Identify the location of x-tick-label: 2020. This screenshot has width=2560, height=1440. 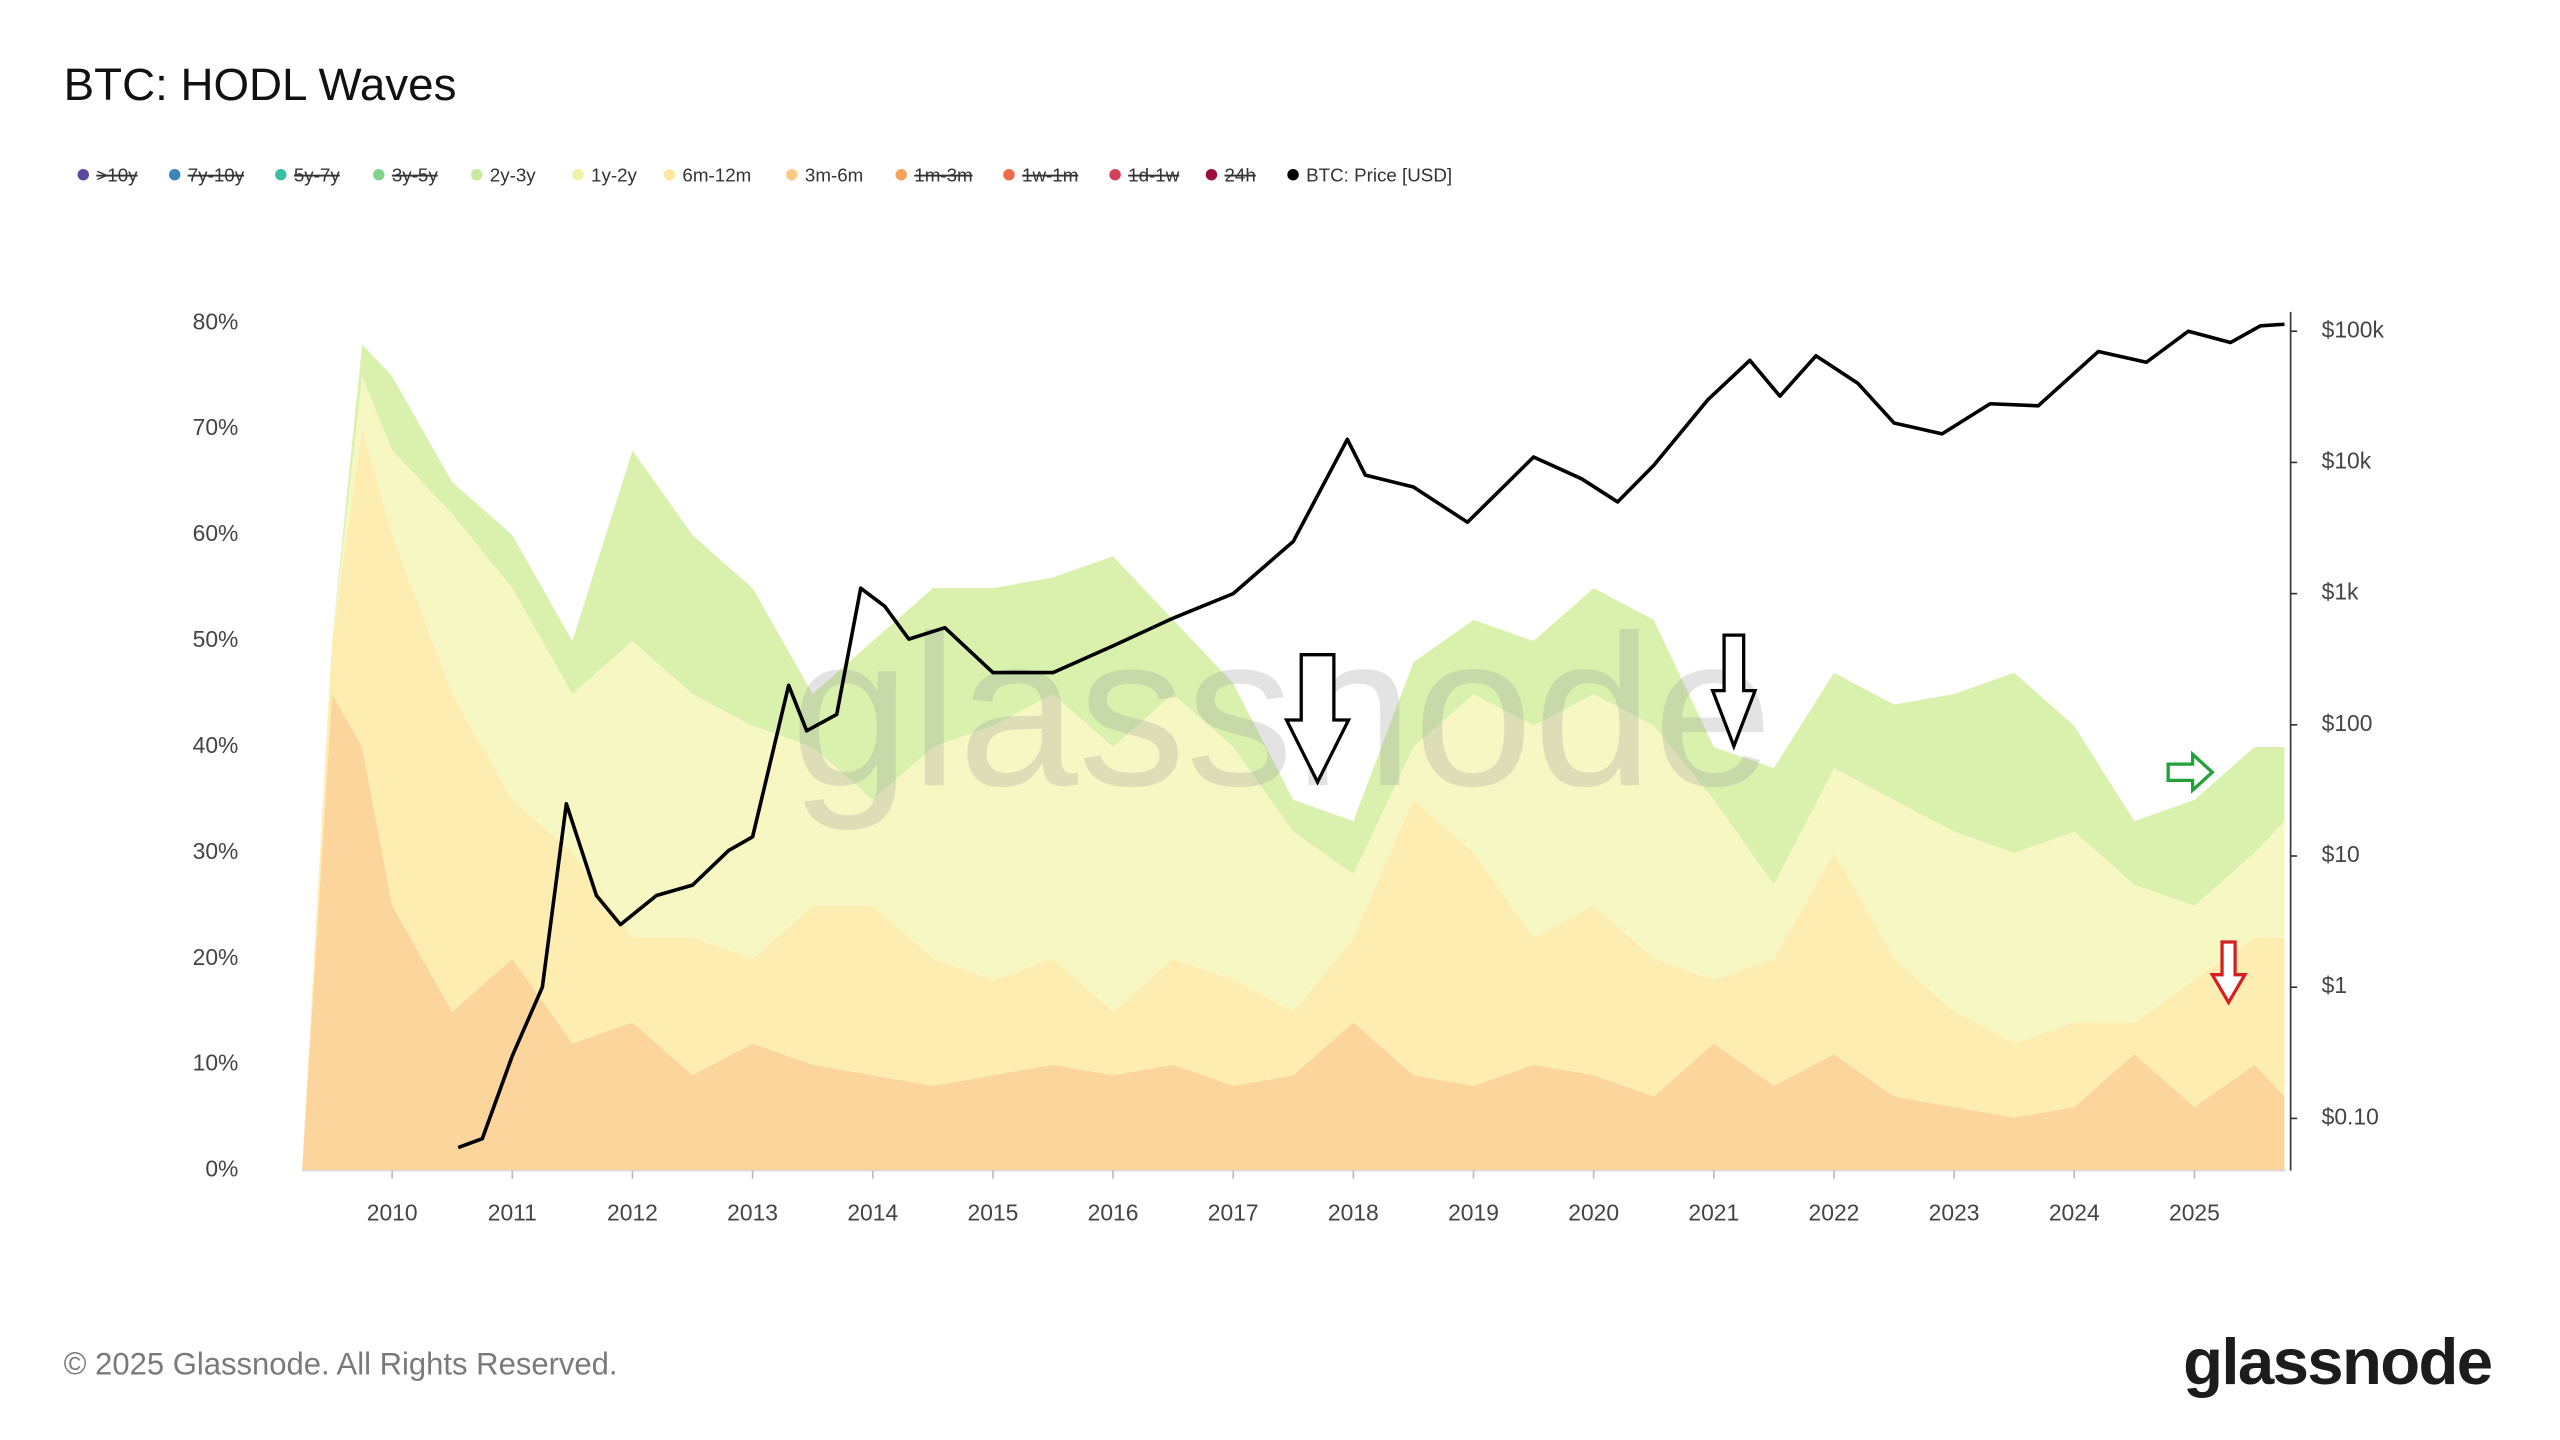
(1593, 1213).